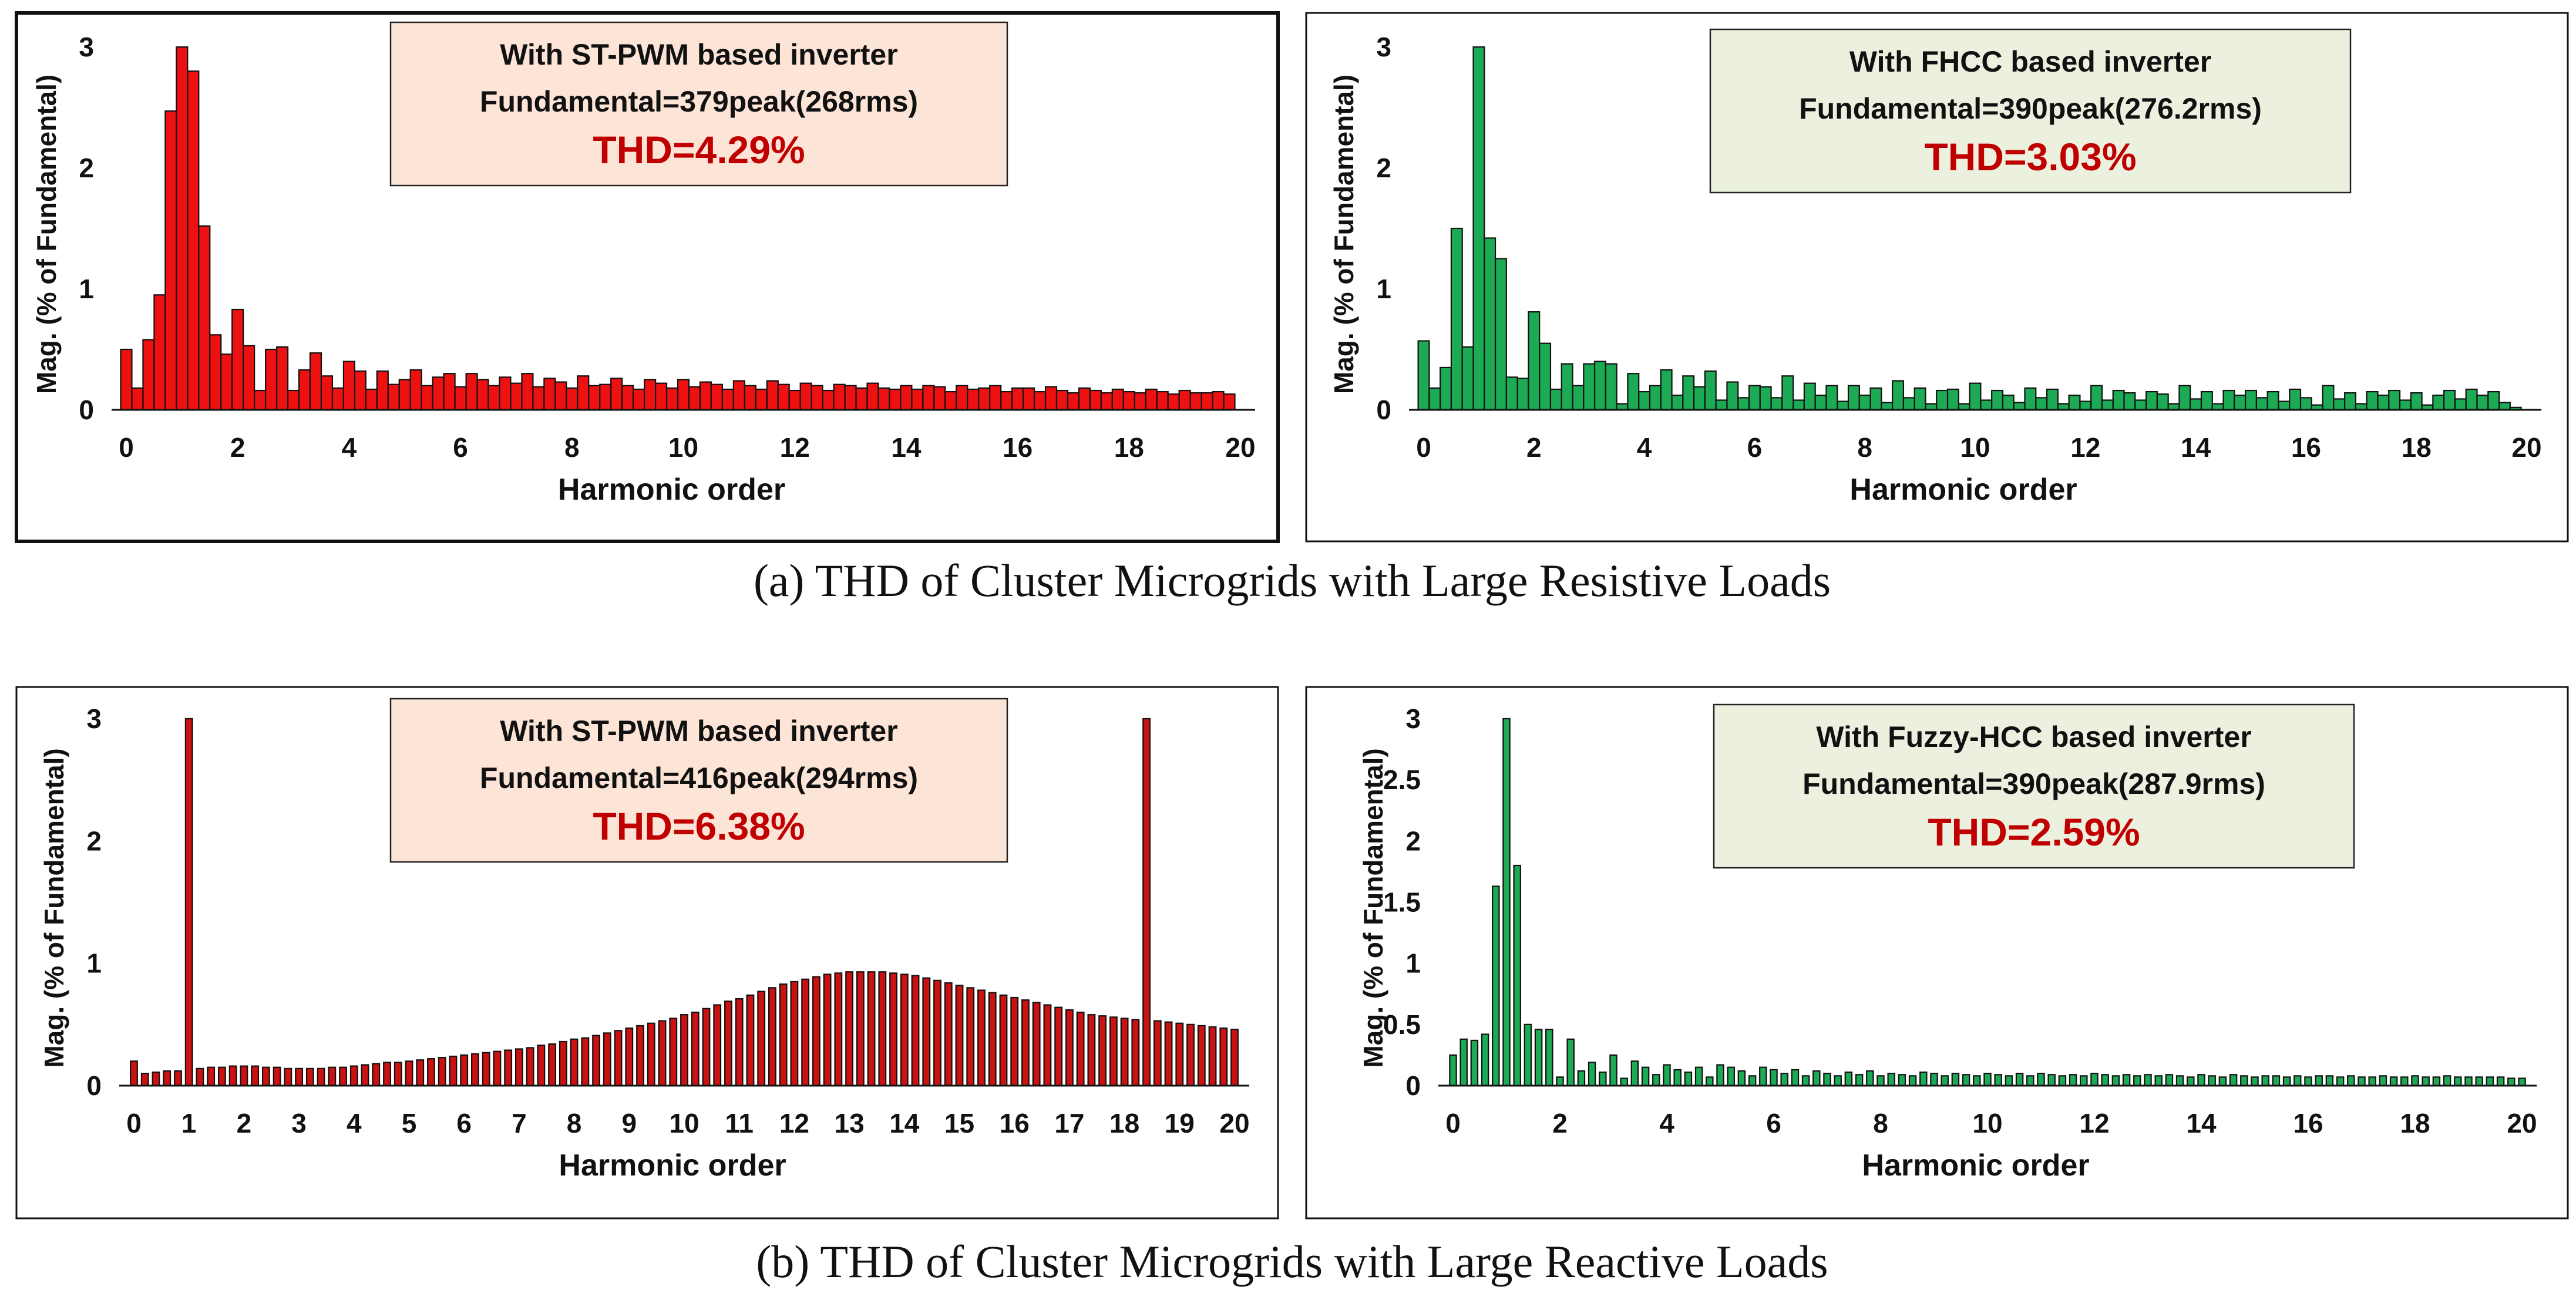 This screenshot has width=2576, height=1307. I want to click on x-tick-label: 11, so click(740, 1123).